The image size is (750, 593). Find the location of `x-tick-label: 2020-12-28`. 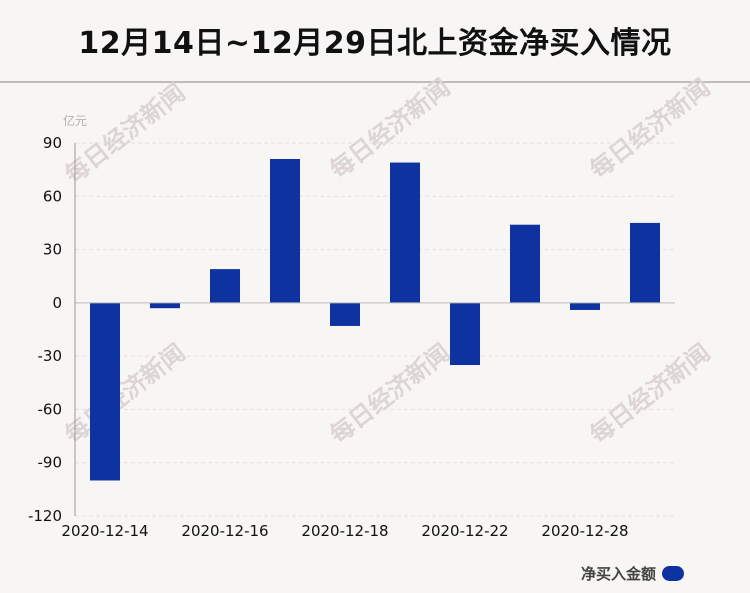

x-tick-label: 2020-12-28 is located at coordinates (584, 531).